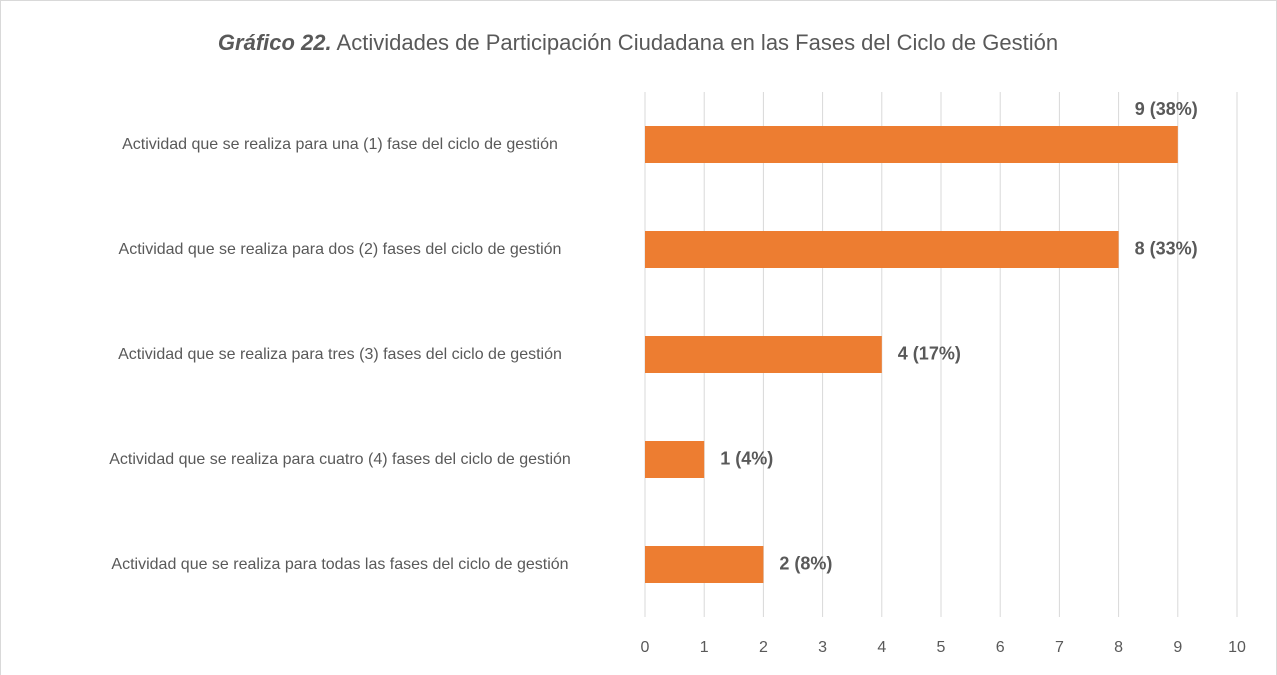  What do you see at coordinates (941, 647) in the screenshot?
I see `x-tick-label: 5` at bounding box center [941, 647].